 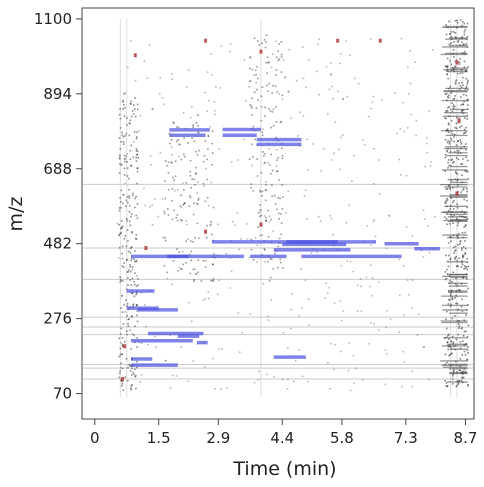 I want to click on x-tick-label: 8.7, so click(x=466, y=438).